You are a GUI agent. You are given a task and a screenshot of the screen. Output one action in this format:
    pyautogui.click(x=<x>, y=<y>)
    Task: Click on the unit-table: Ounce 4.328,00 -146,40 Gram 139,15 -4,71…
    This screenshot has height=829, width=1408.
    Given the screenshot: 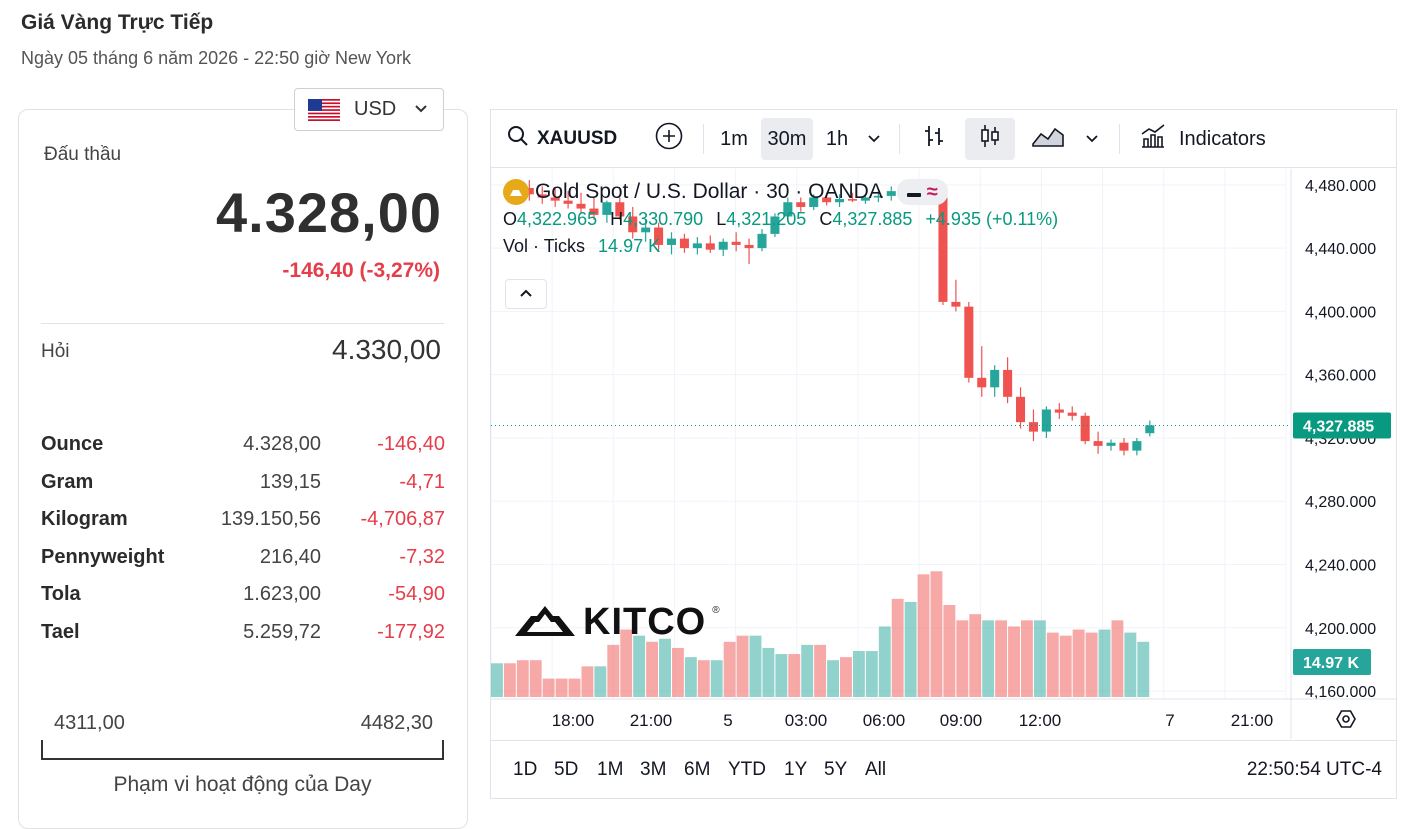 What is the action you would take?
    pyautogui.click(x=243, y=544)
    